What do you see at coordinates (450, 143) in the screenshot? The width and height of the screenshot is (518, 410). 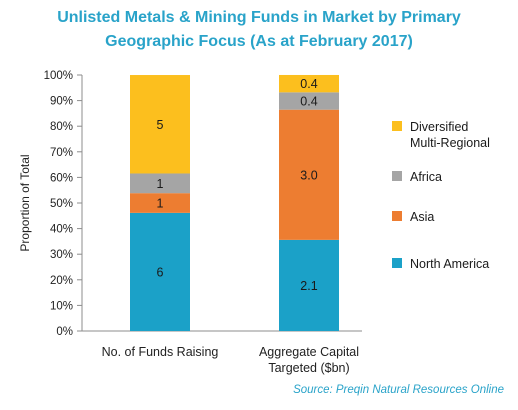 I see `legend-label: Multi-Regional` at bounding box center [450, 143].